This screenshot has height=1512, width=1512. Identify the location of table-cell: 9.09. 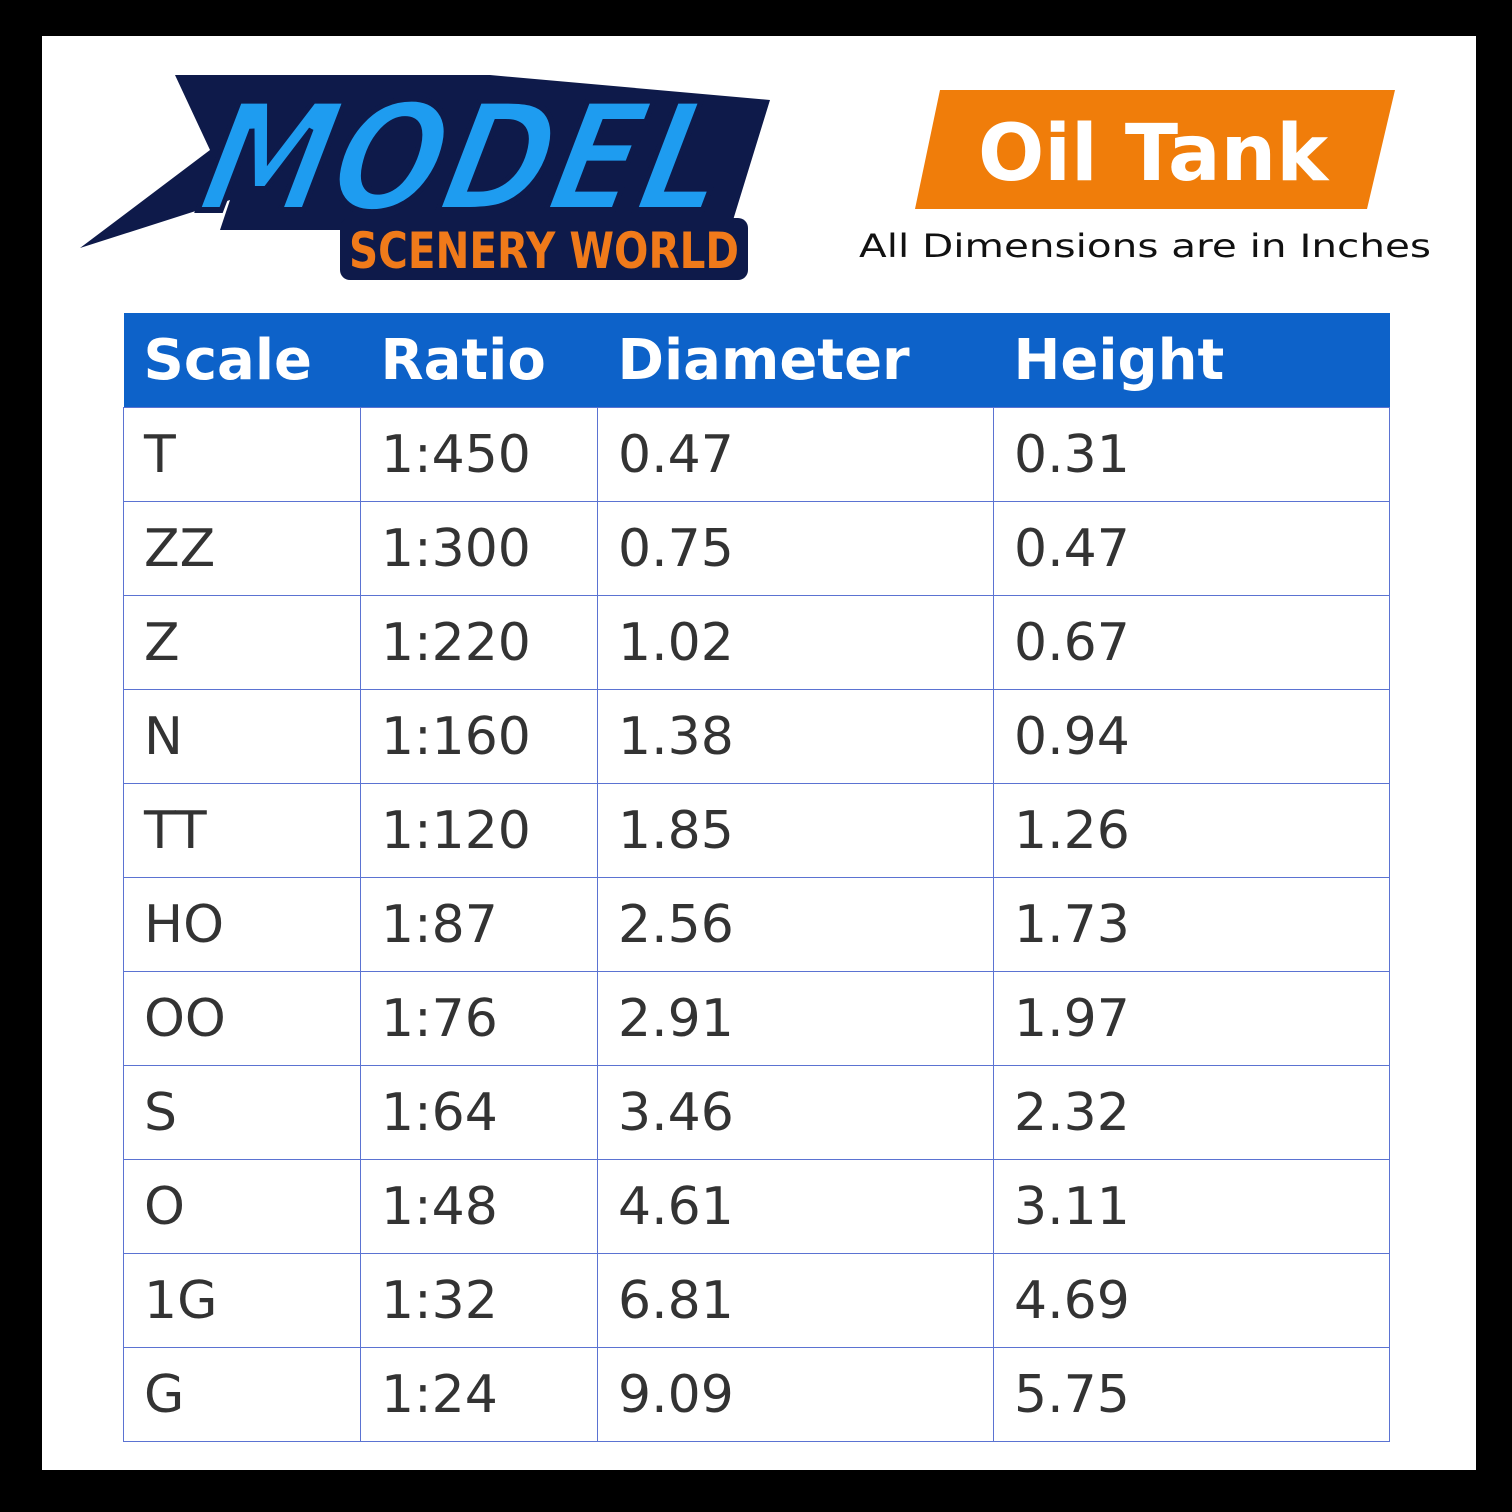
(795, 1394).